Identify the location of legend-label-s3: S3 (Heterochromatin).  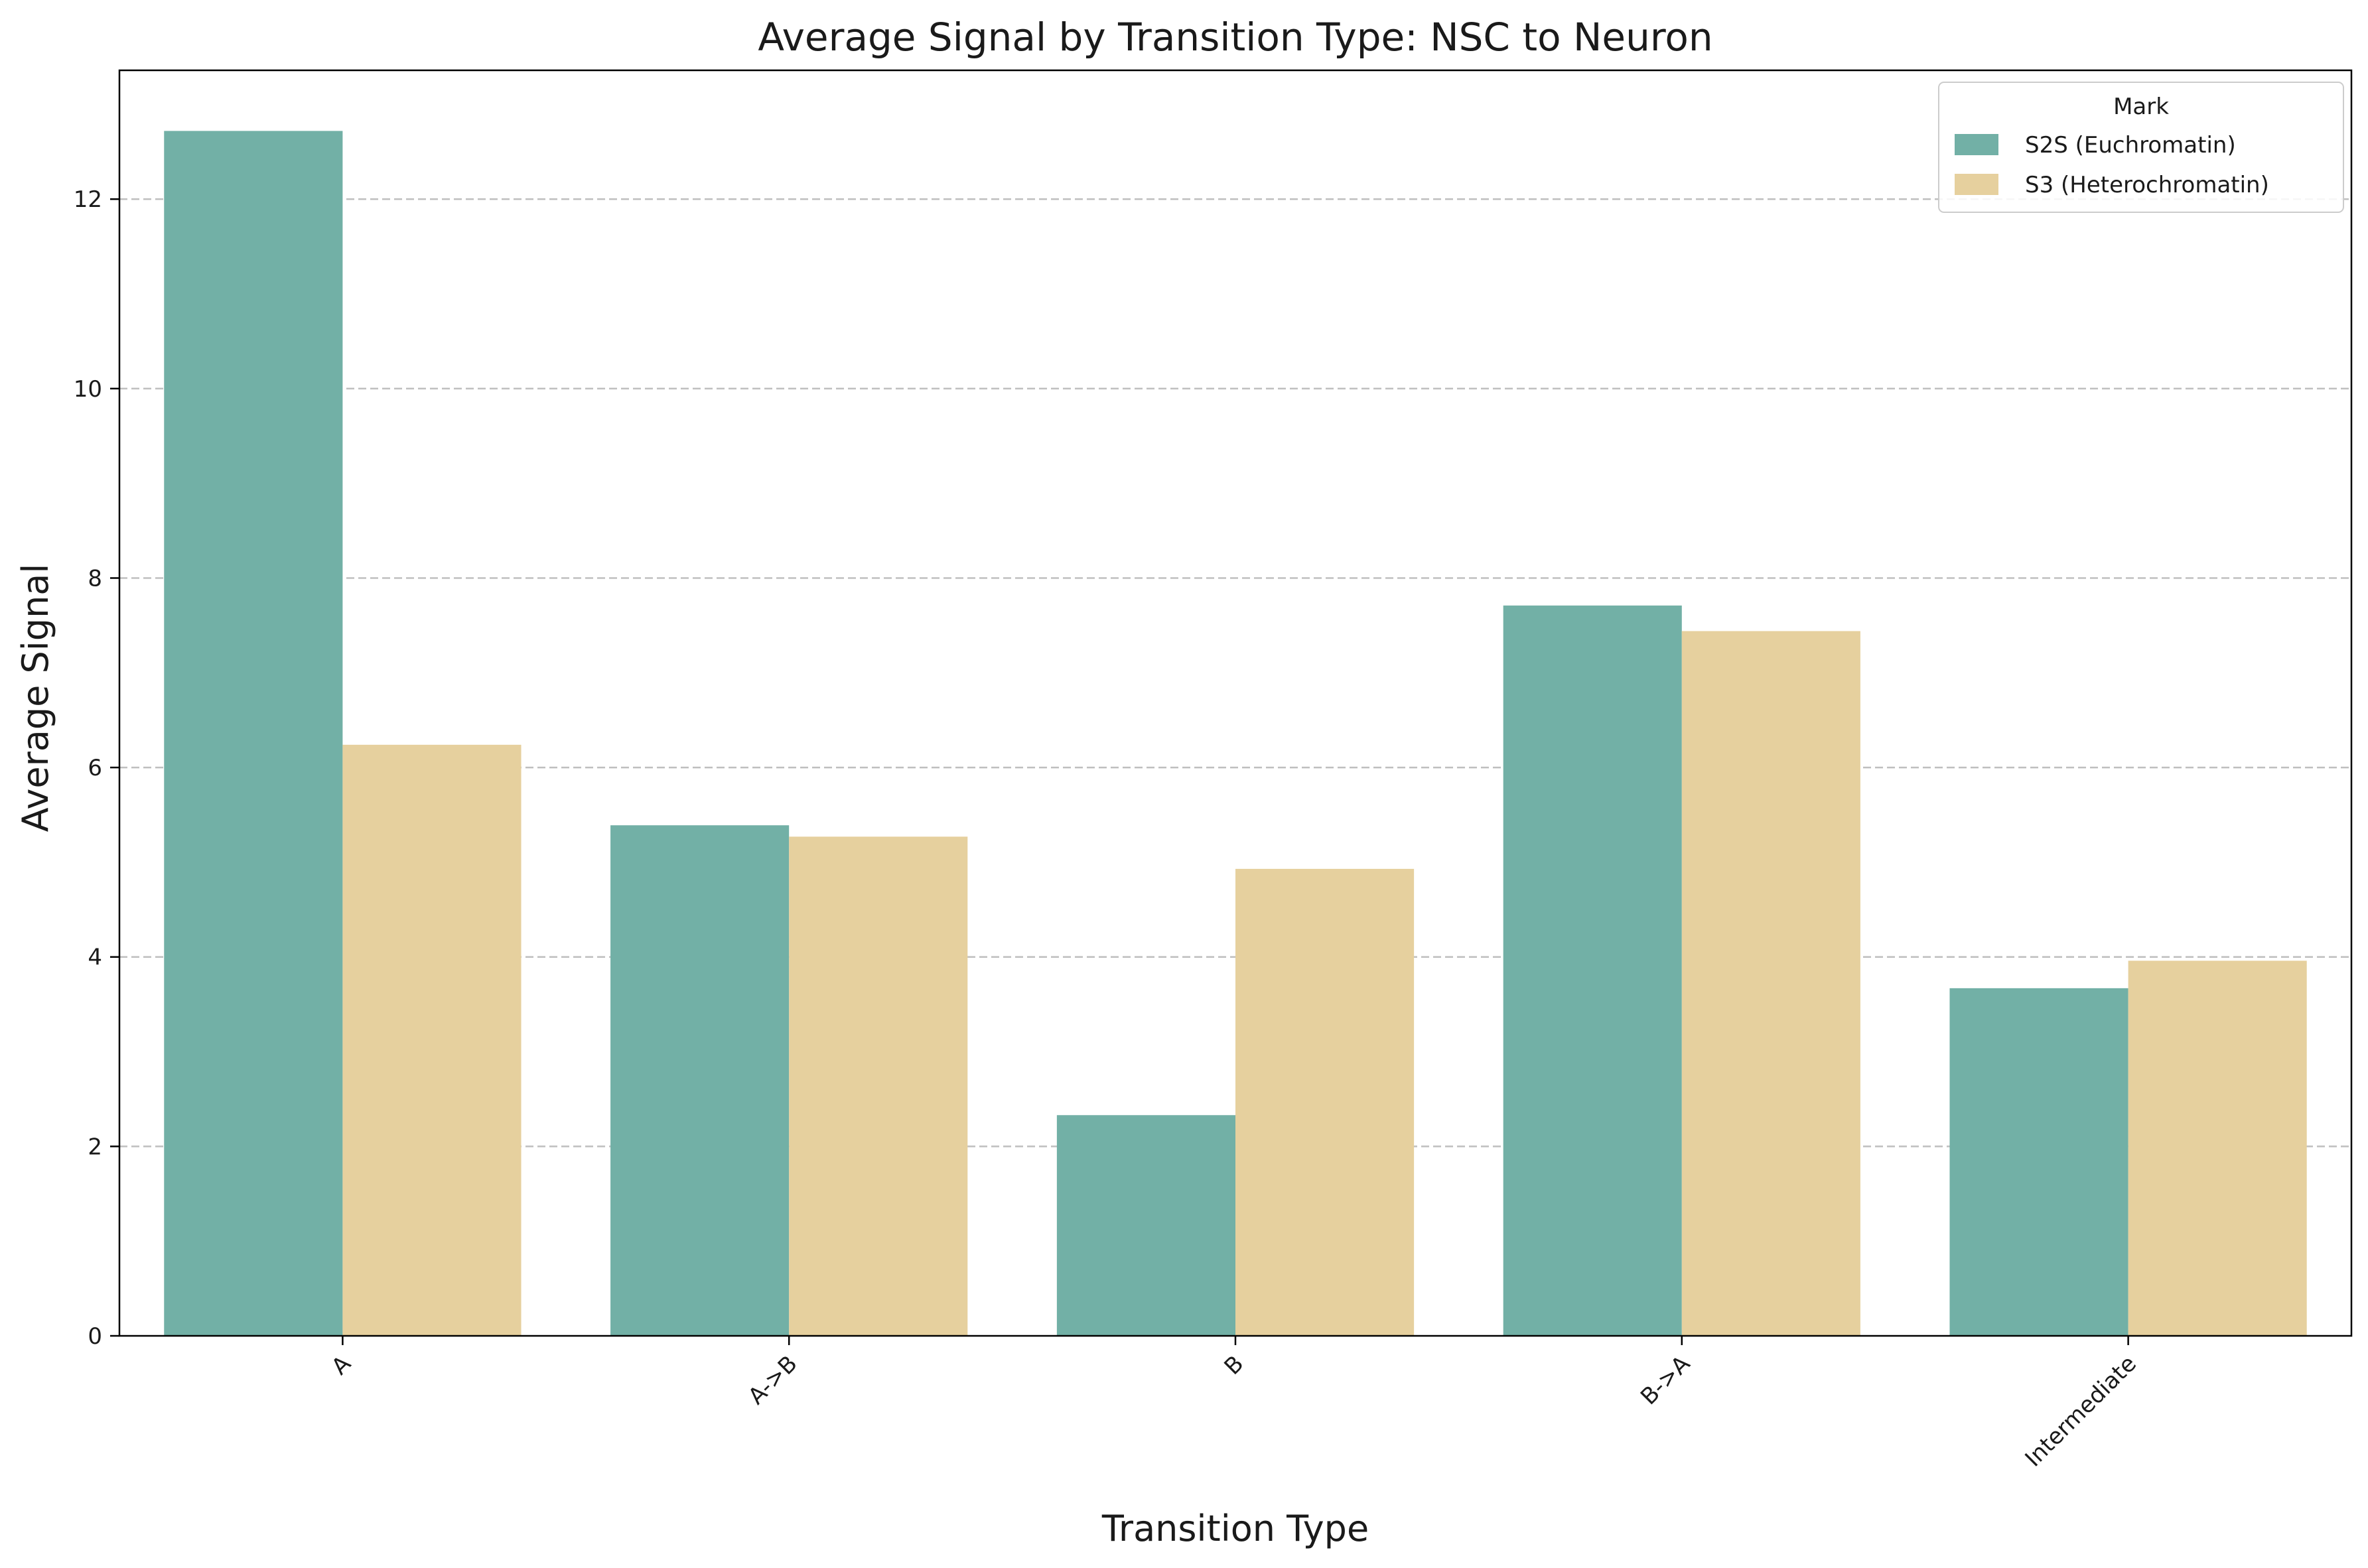
(2147, 185).